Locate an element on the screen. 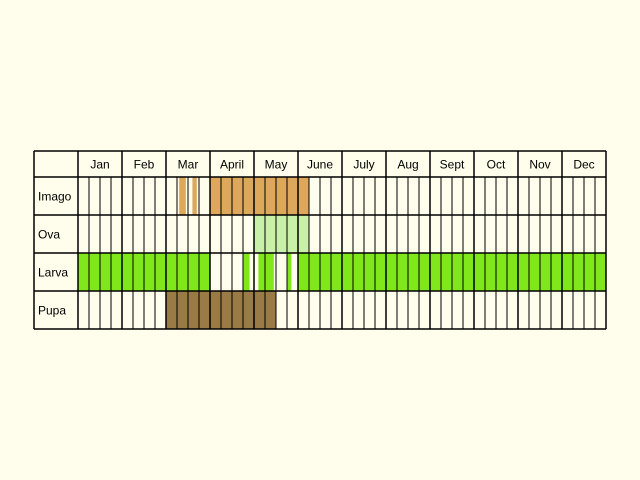  month-label: Nov is located at coordinates (539, 165).